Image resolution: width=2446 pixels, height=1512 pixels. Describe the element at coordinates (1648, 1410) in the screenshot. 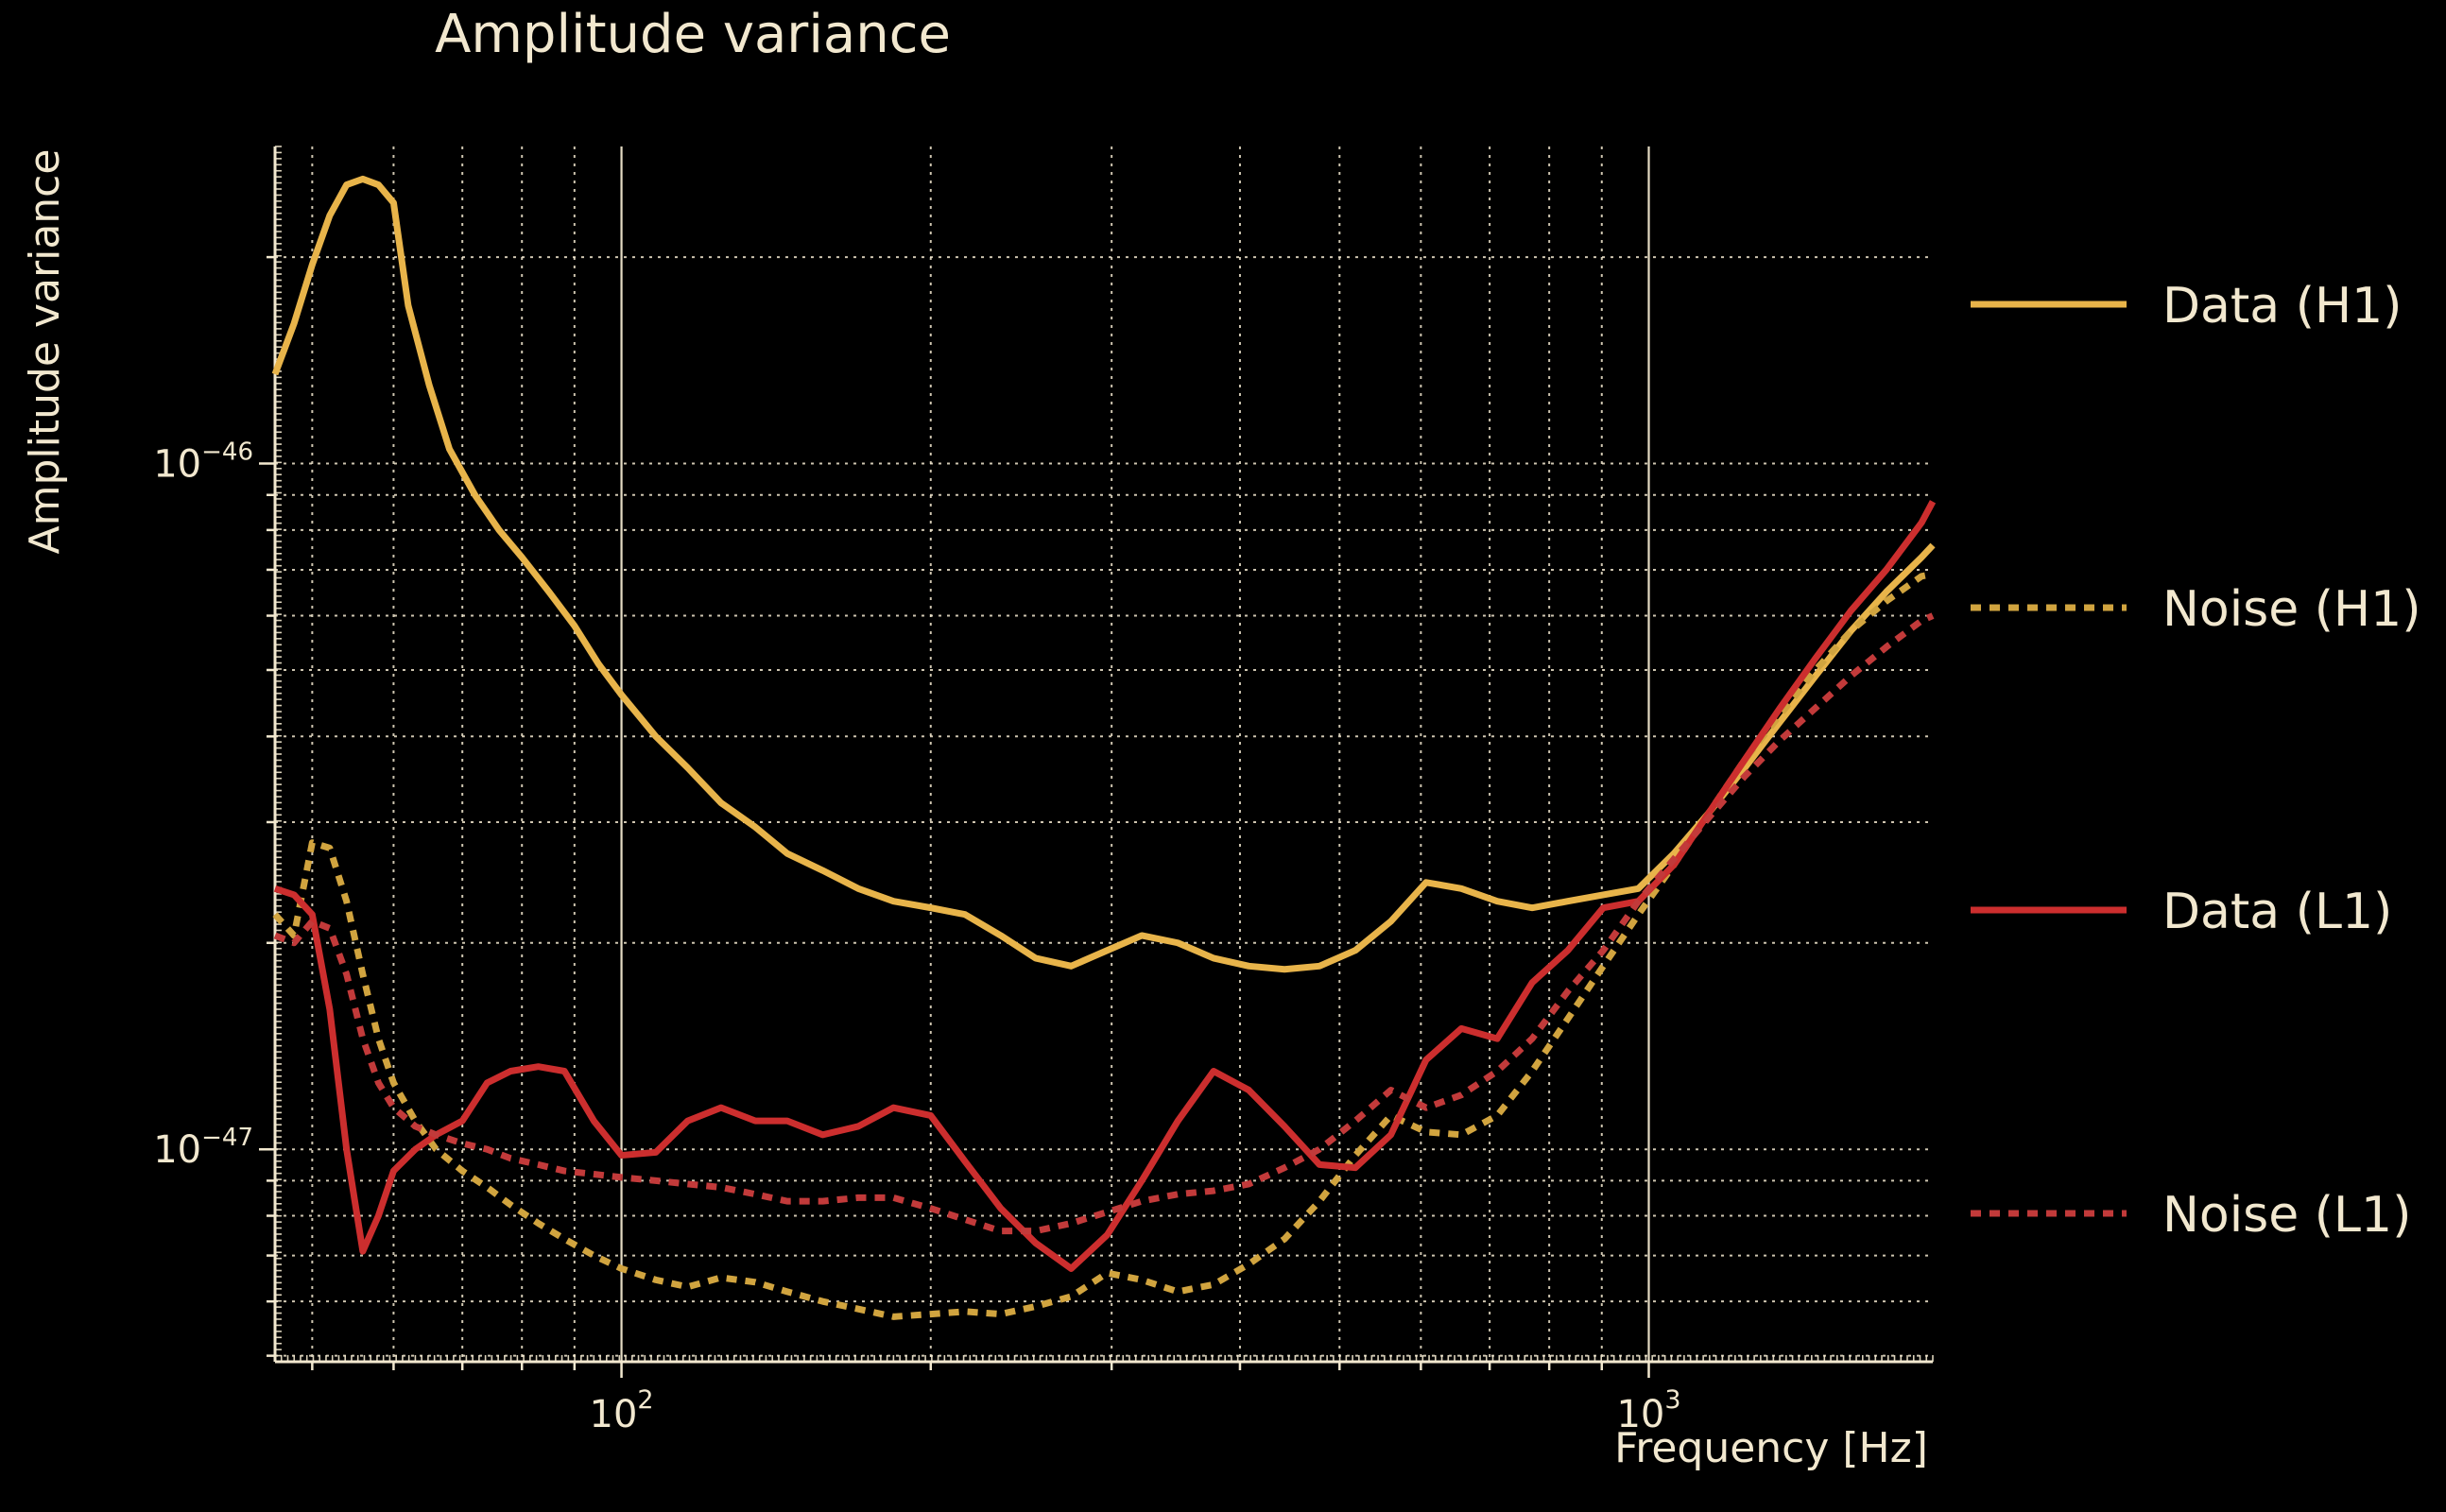

I see `x-tick-label: 10³` at that location.